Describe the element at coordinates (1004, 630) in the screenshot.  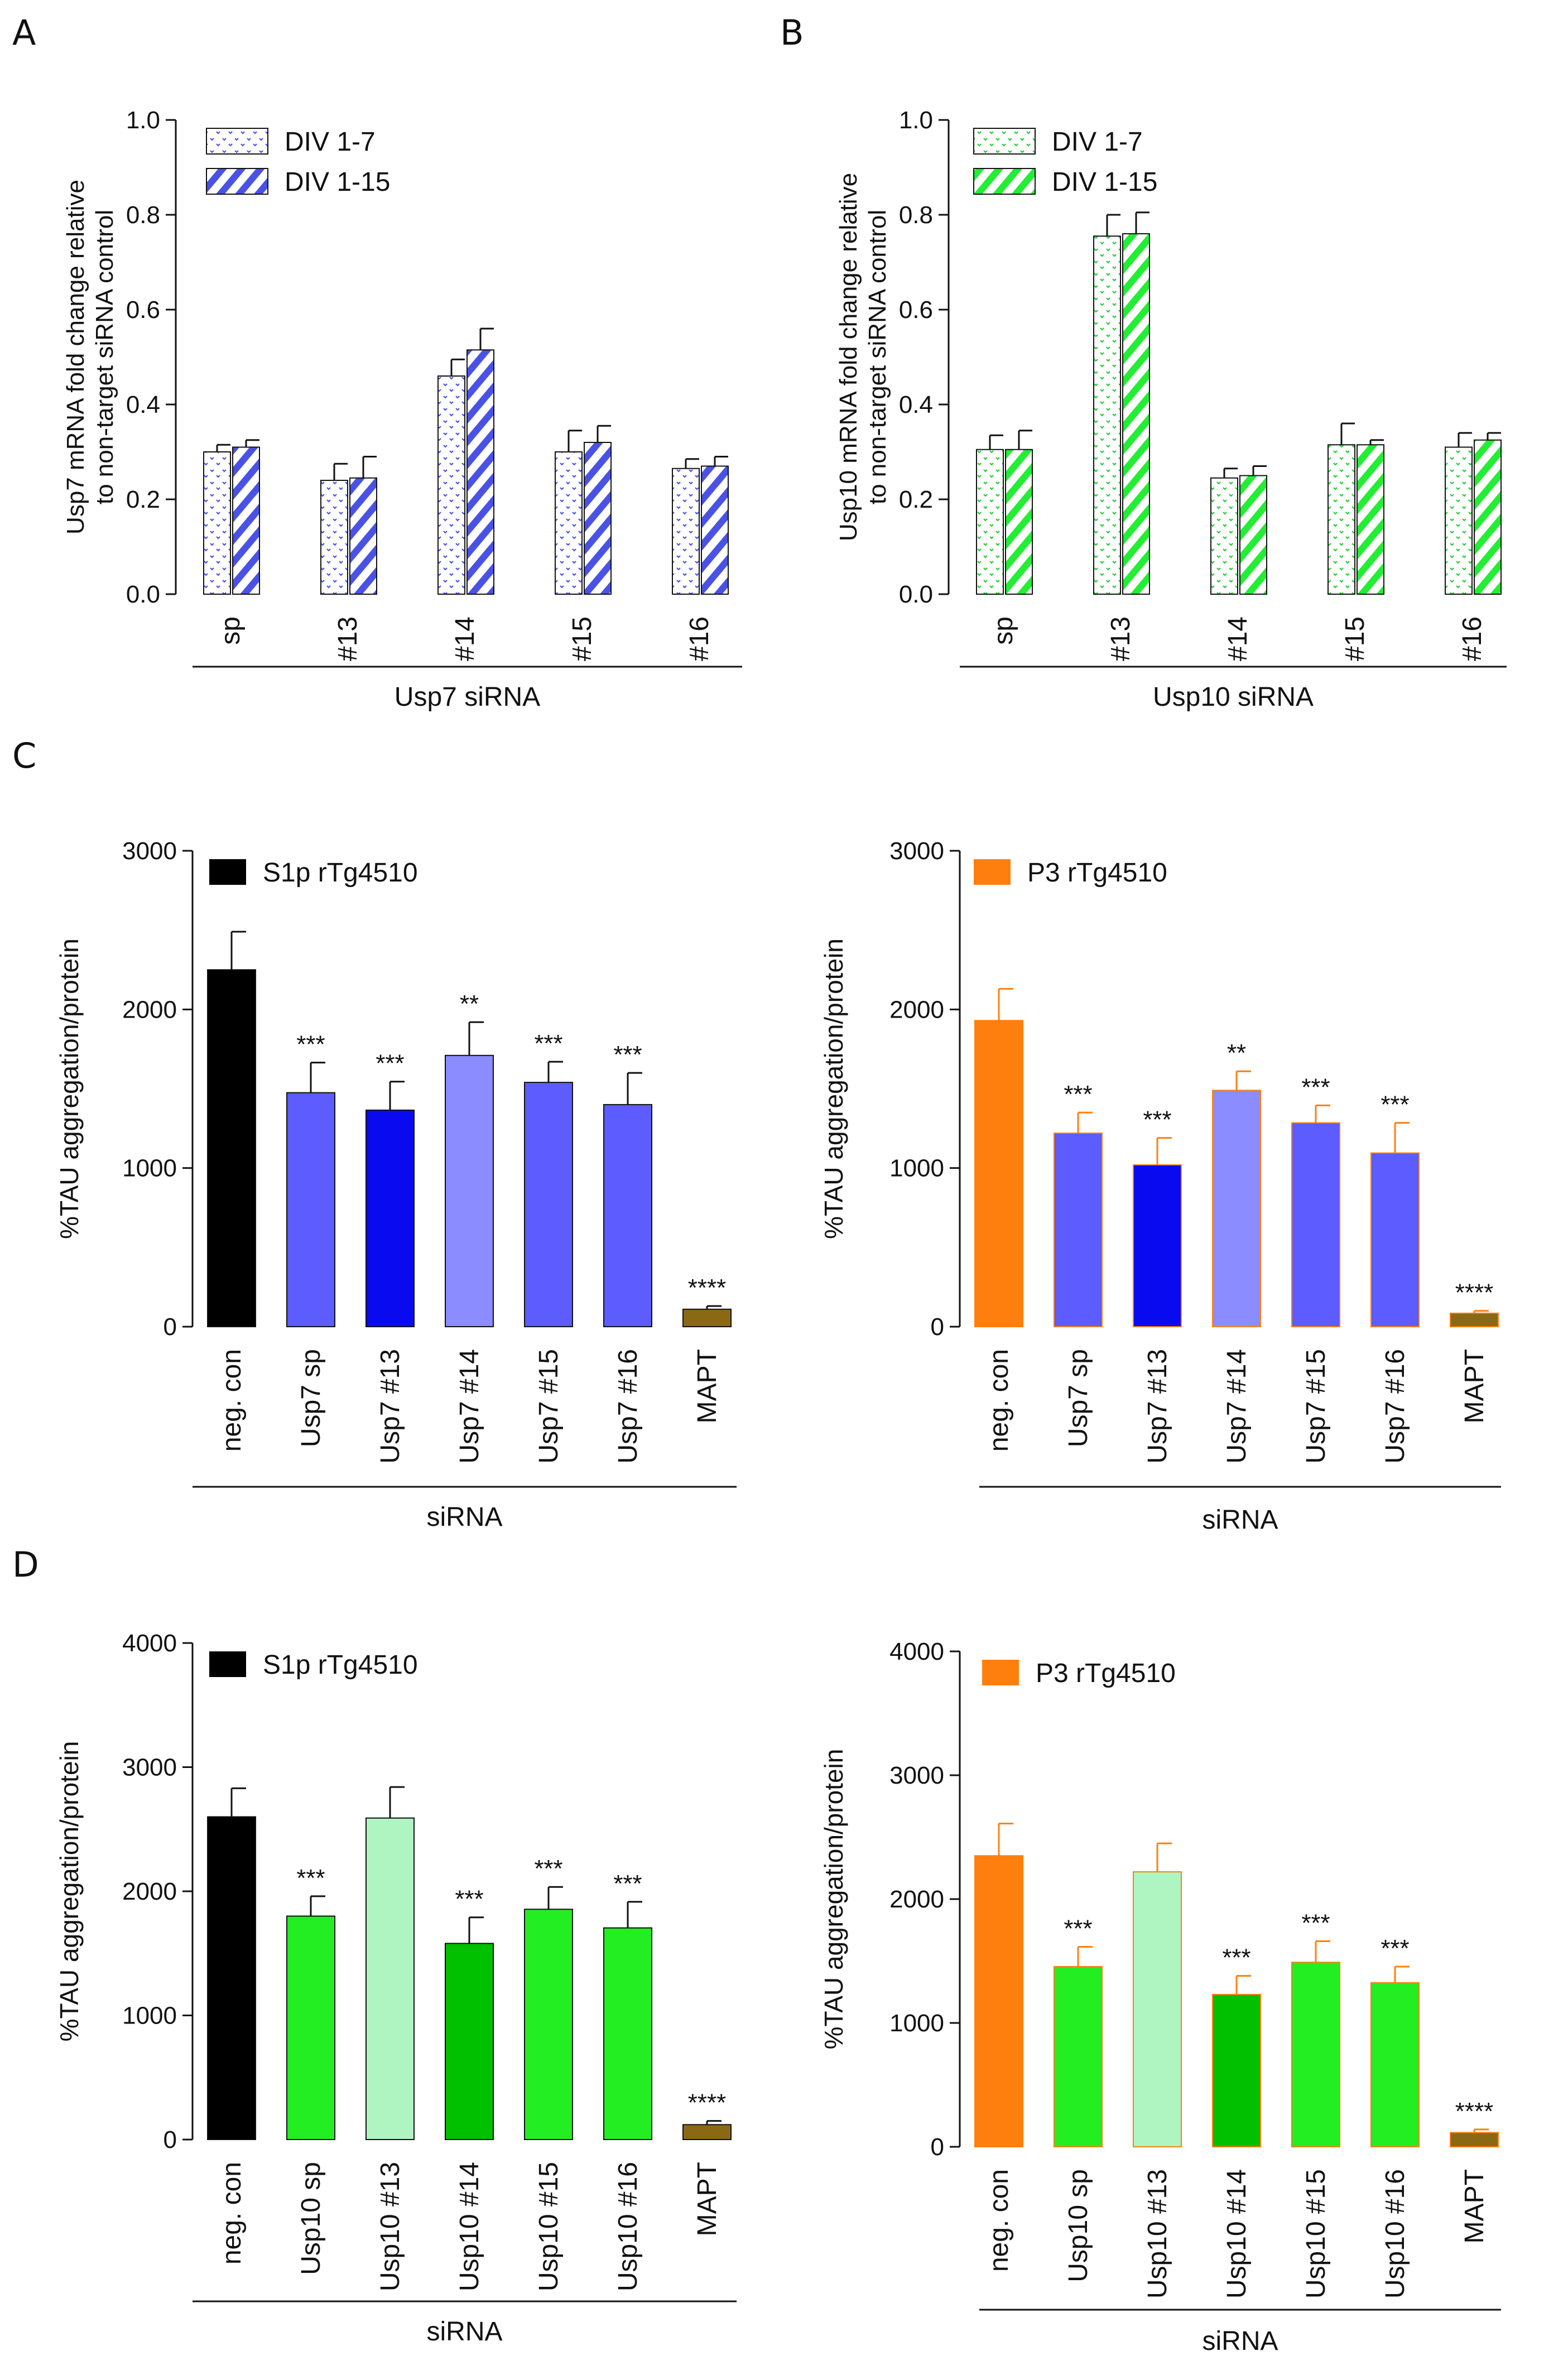
I see `x-tick-label: sp` at that location.